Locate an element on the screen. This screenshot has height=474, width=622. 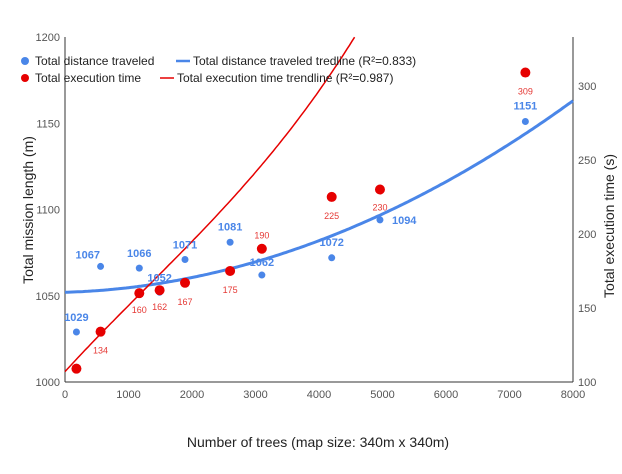
total-distance-traveled-data-label: 1071 is located at coordinates (185, 246).